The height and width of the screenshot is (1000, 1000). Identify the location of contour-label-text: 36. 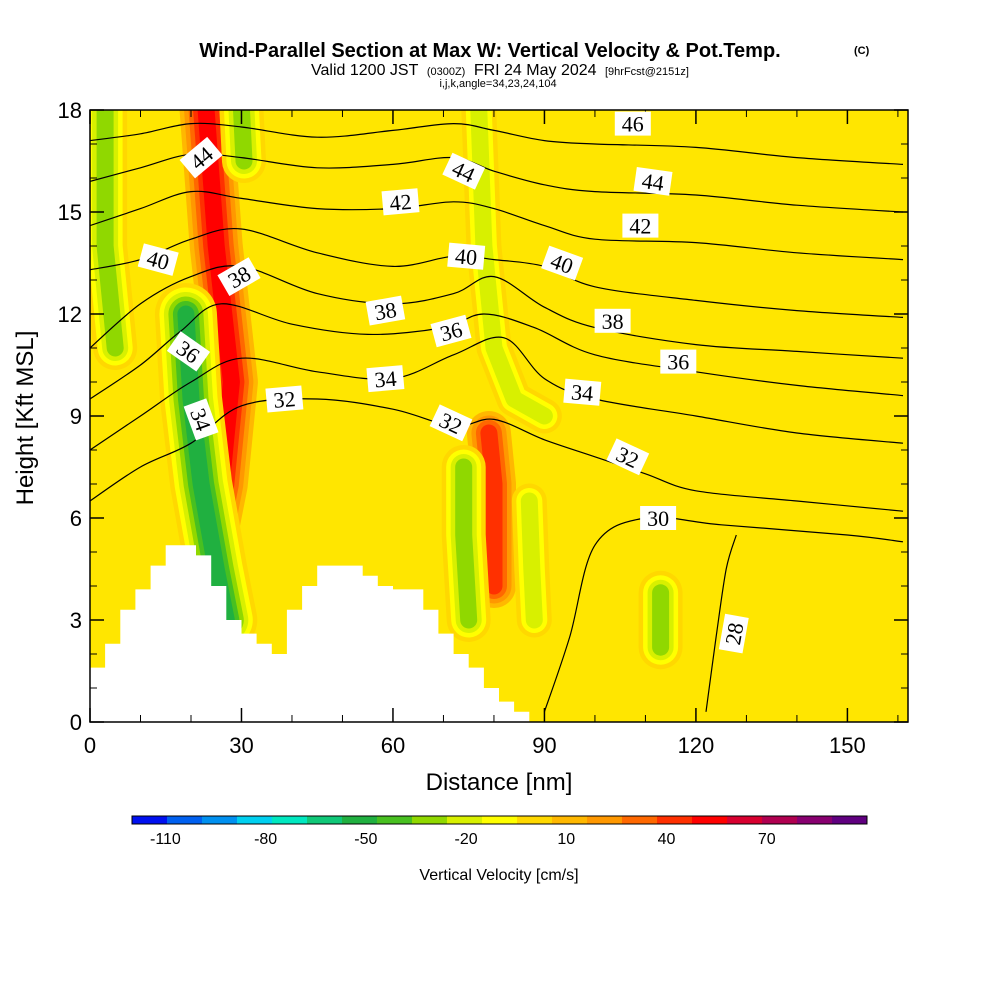
(678, 362).